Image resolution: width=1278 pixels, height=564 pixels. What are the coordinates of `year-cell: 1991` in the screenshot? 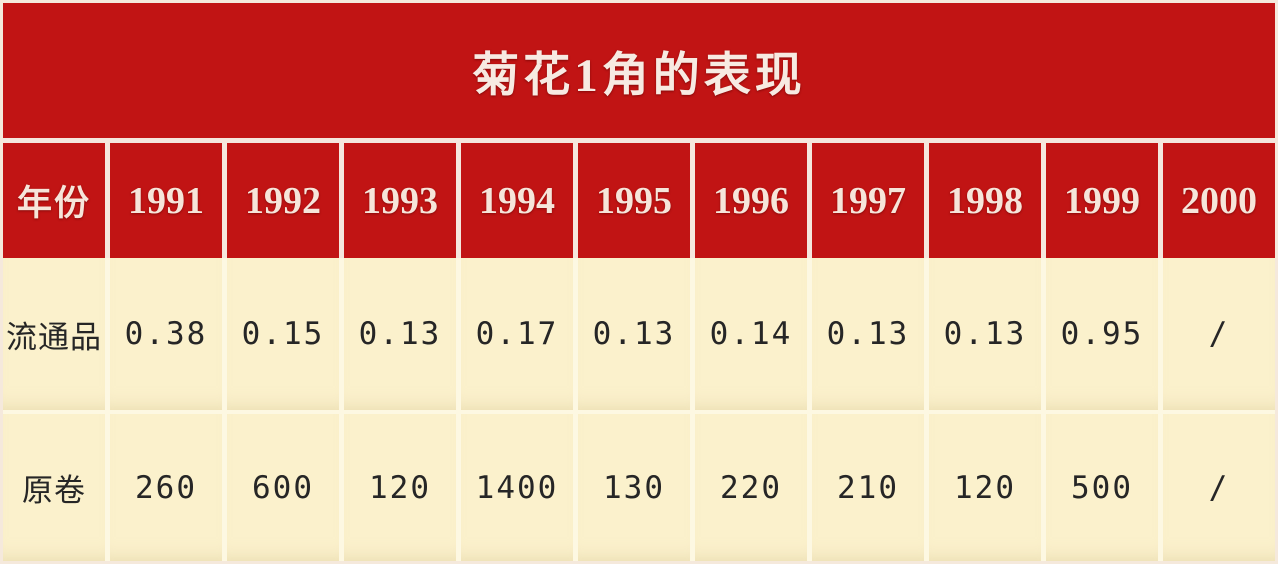 It's located at (166, 200).